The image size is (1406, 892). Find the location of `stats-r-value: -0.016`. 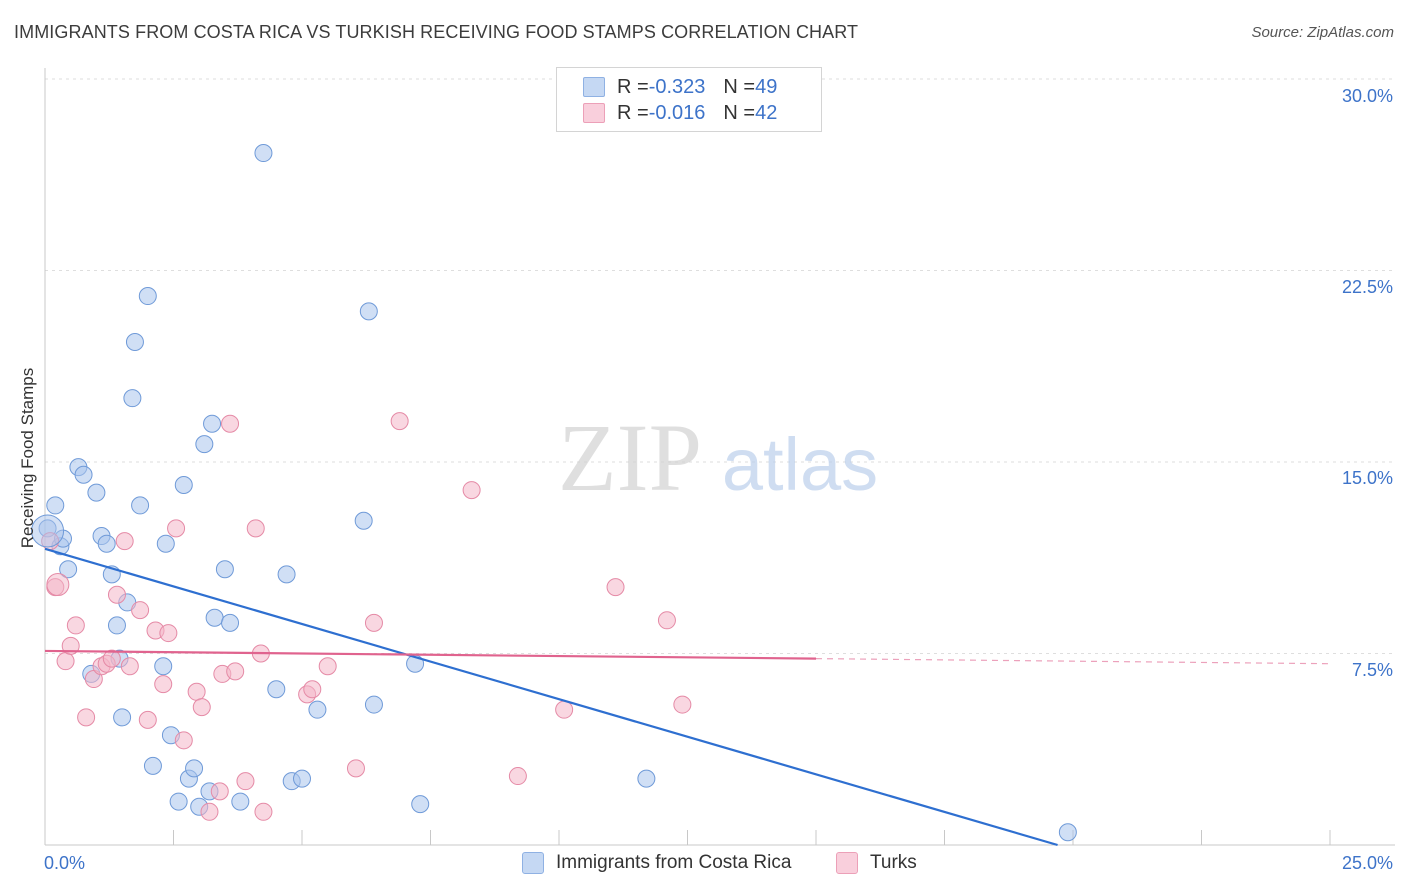

stats-r-value: -0.016 is located at coordinates (677, 112).